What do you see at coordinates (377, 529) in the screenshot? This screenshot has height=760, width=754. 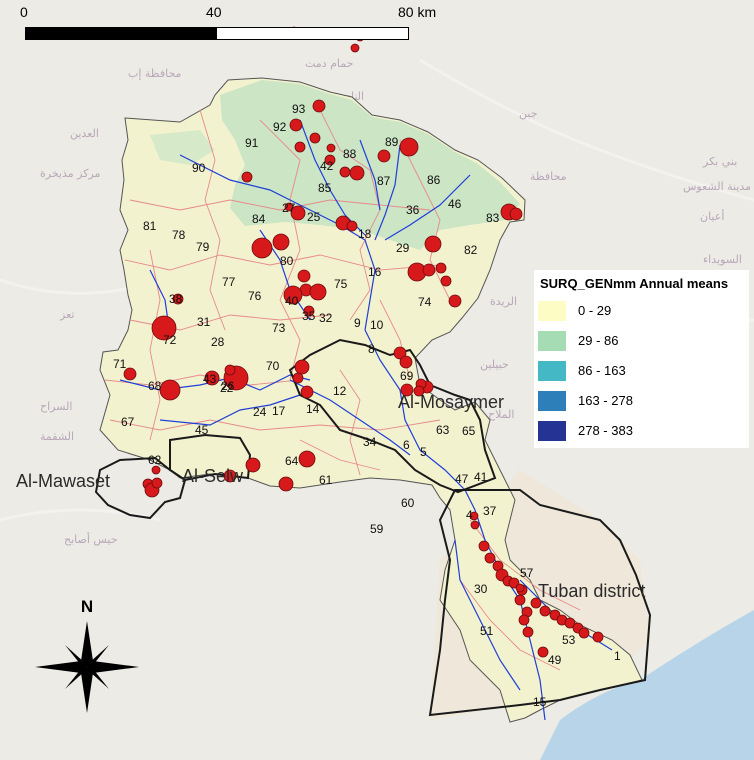 I see `subbasin-label: 59` at bounding box center [377, 529].